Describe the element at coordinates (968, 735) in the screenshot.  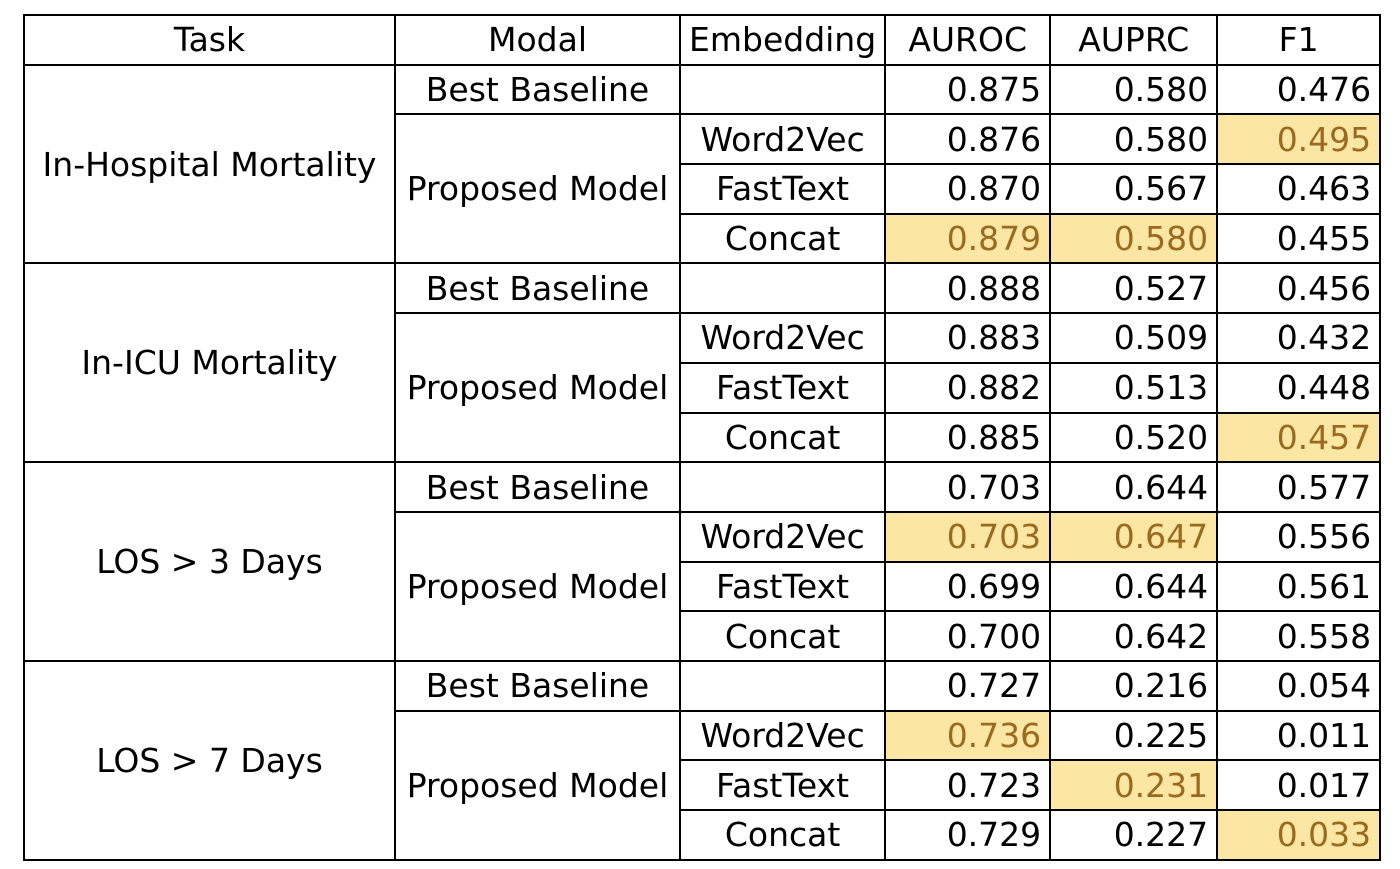
I see `value-cell: 0.736` at that location.